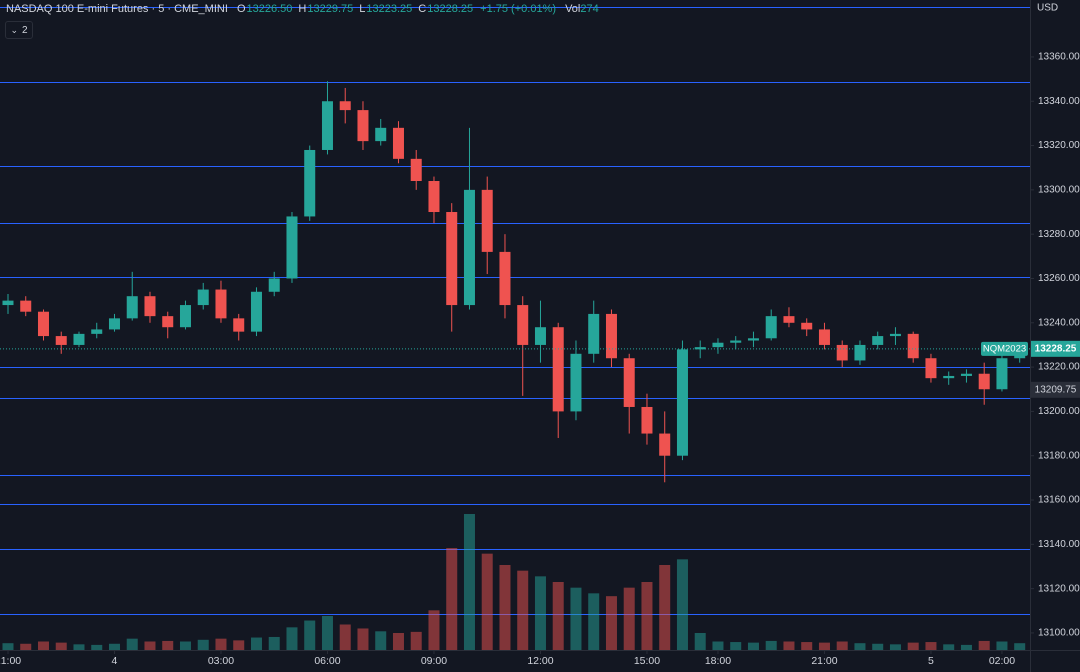 This screenshot has height=672, width=1080. I want to click on x-tick-label: 18:00, so click(718, 661).